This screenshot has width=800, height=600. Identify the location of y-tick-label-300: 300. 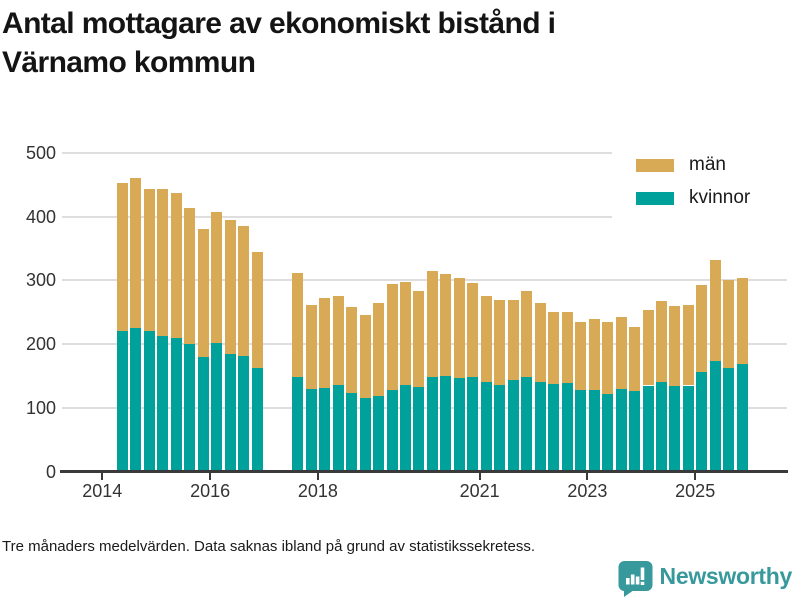
(40, 280).